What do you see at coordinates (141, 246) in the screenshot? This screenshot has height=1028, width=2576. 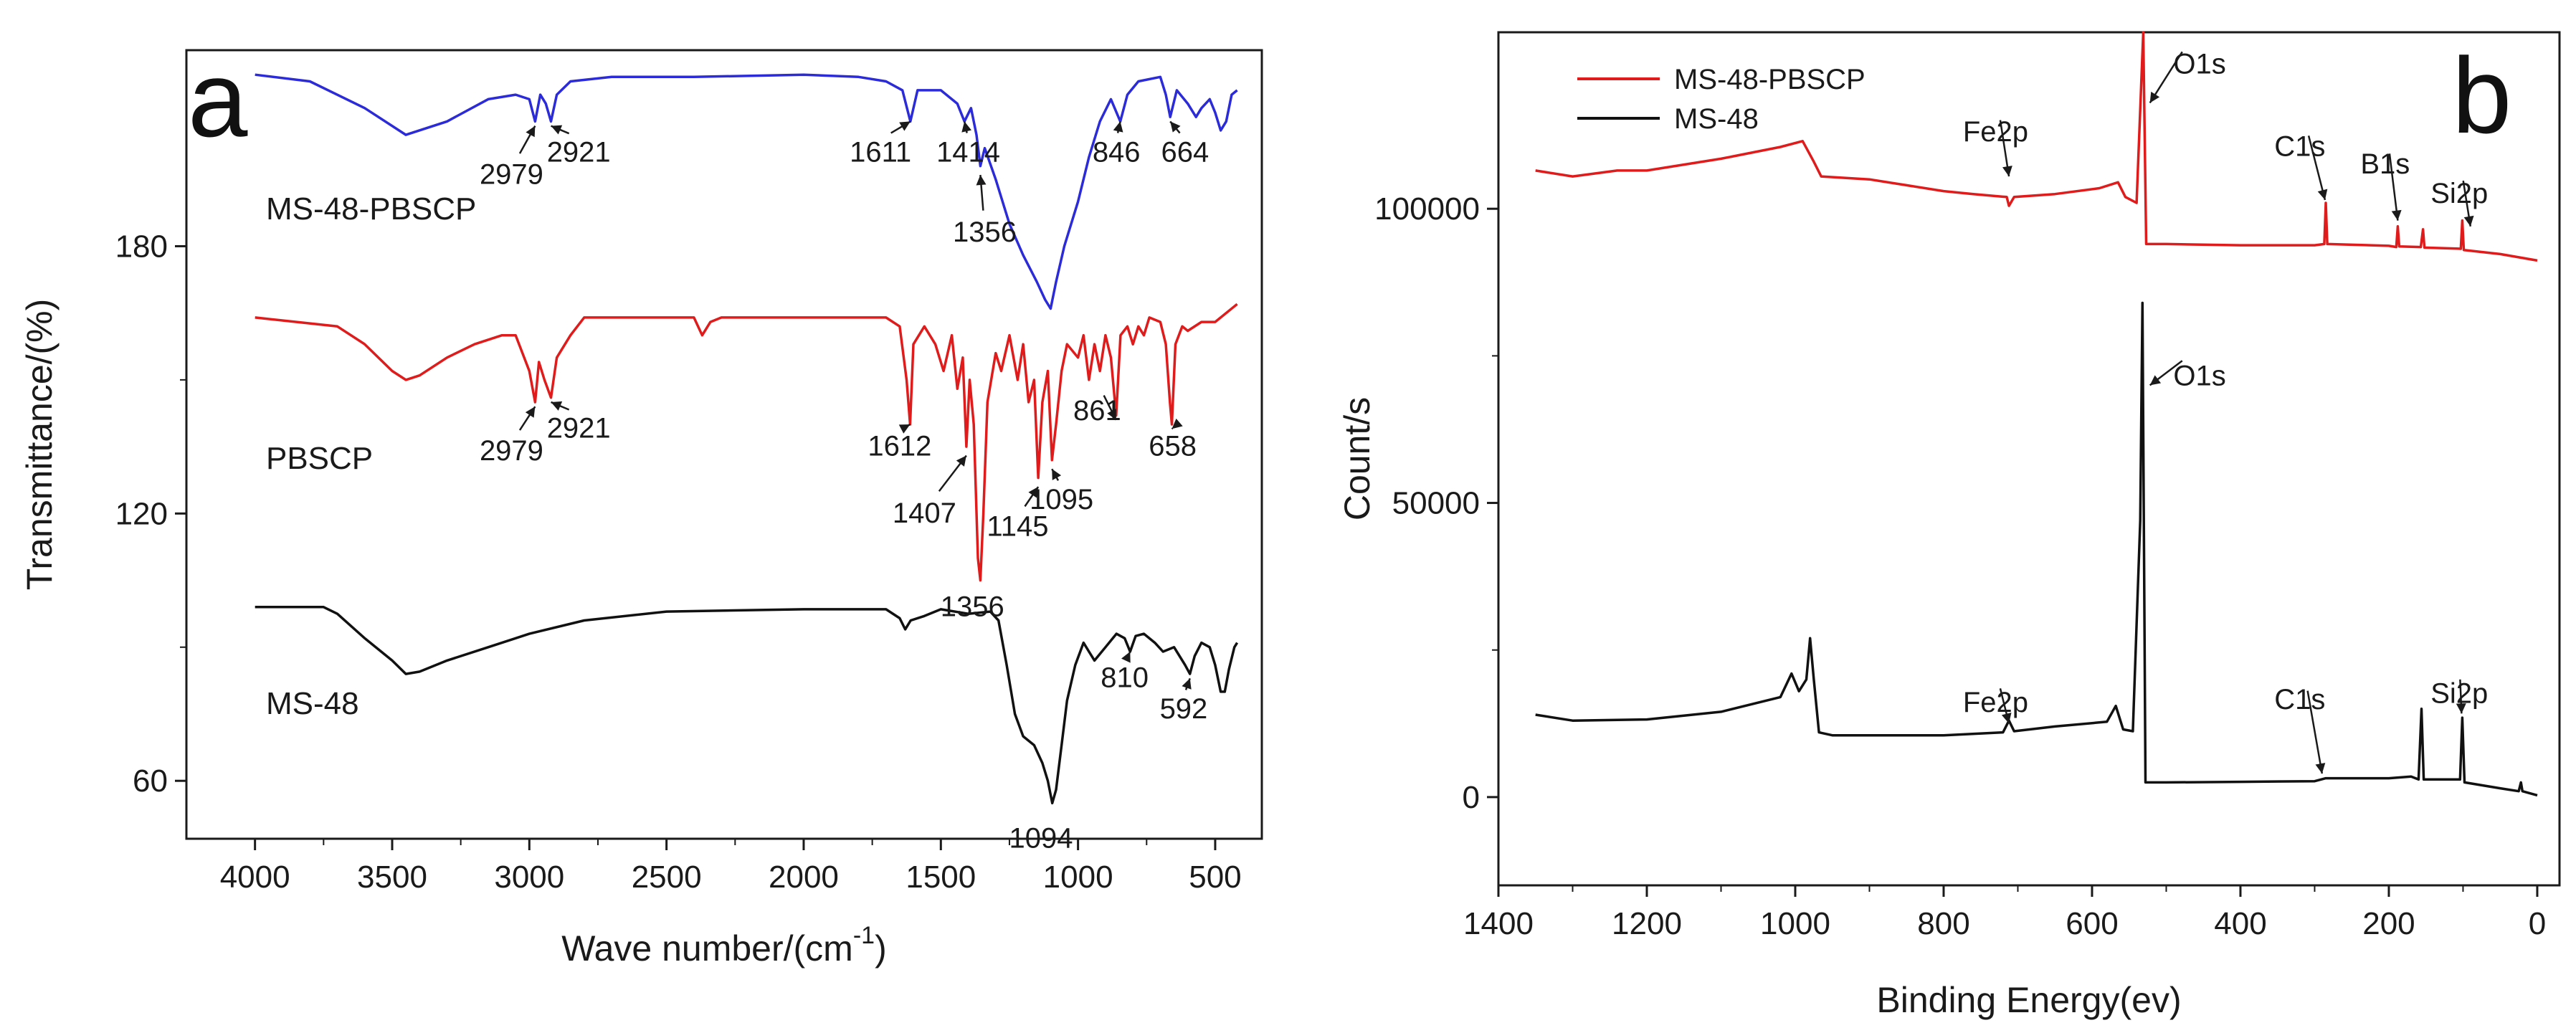 I see `y-tick-label: 180` at bounding box center [141, 246].